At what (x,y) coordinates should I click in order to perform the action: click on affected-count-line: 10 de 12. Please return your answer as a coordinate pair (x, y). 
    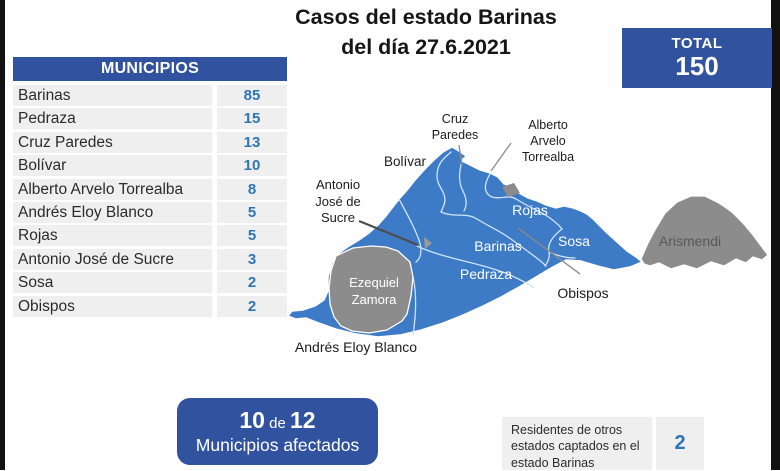
    Looking at the image, I should click on (277, 420).